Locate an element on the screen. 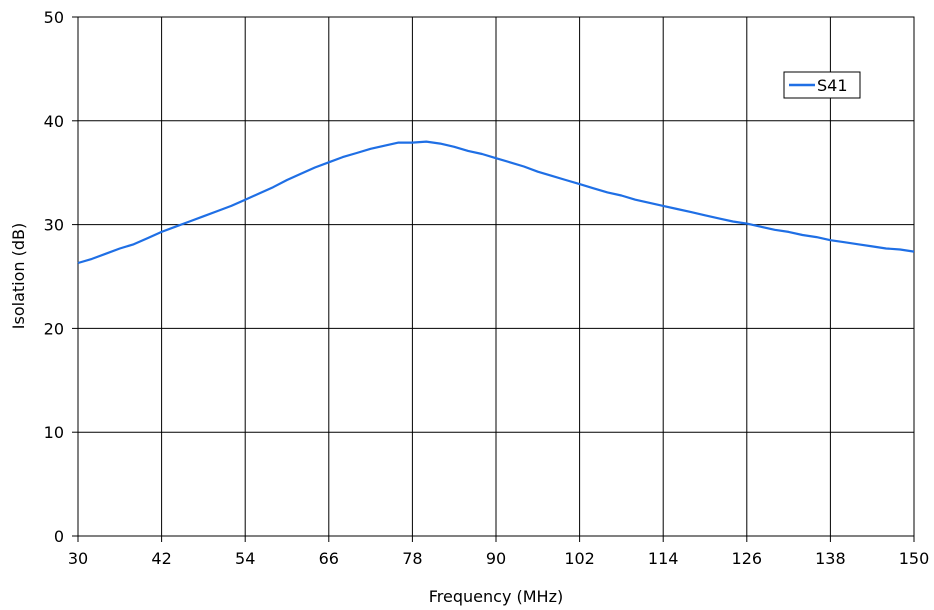 The width and height of the screenshot is (934, 610). x-tick-label: 102 is located at coordinates (579, 558).